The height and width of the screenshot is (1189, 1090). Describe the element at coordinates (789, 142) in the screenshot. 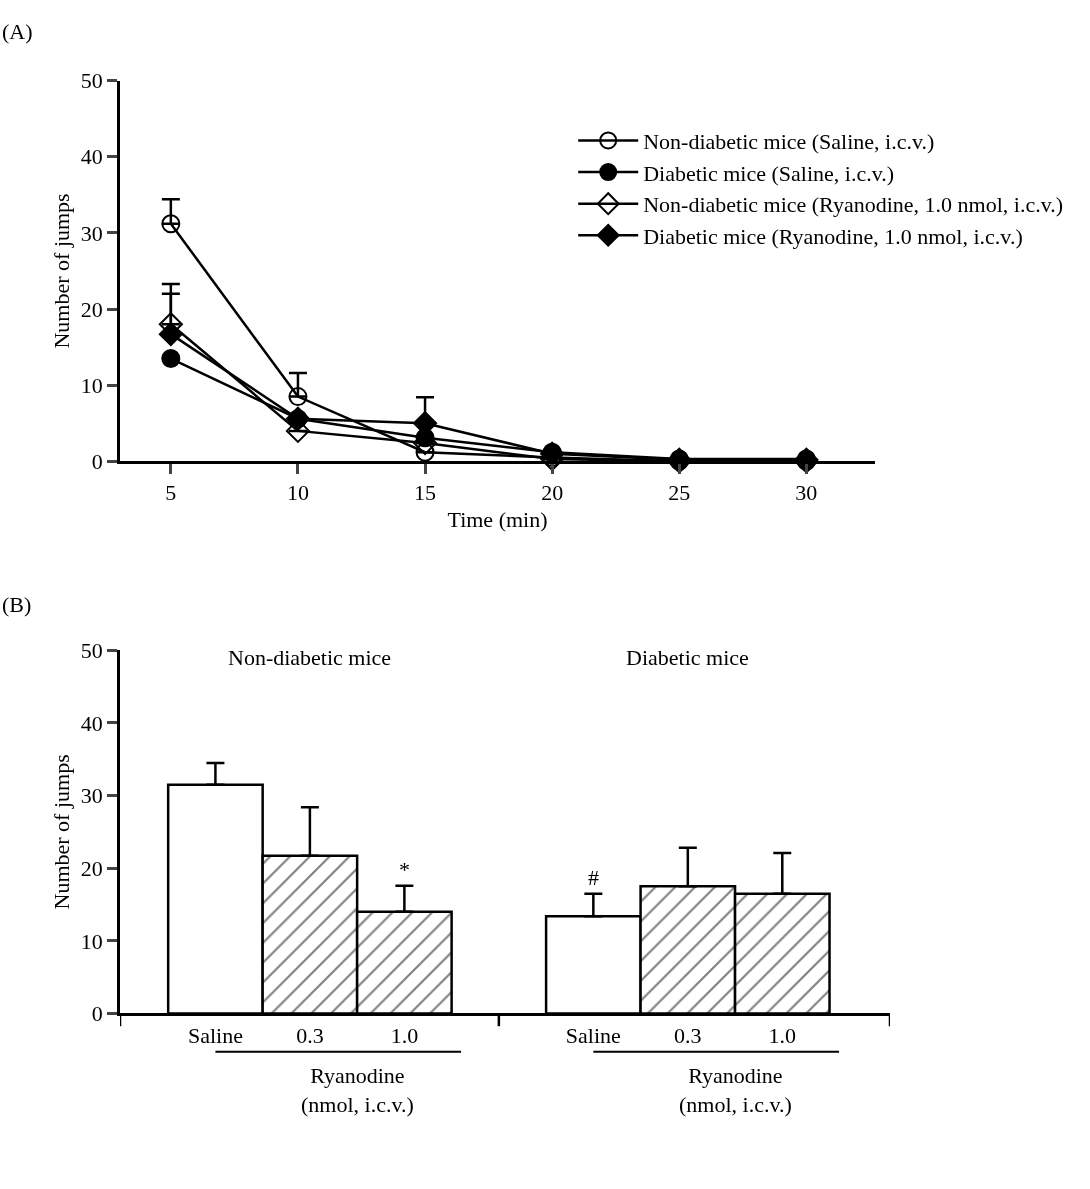

I see `legend-label: Non-diabetic mice (Saline, i.c.v.)` at that location.